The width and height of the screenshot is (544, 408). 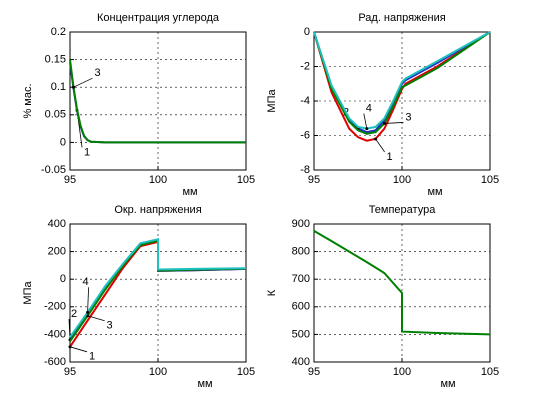 I want to click on y-tick-label: 800, so click(x=301, y=252).